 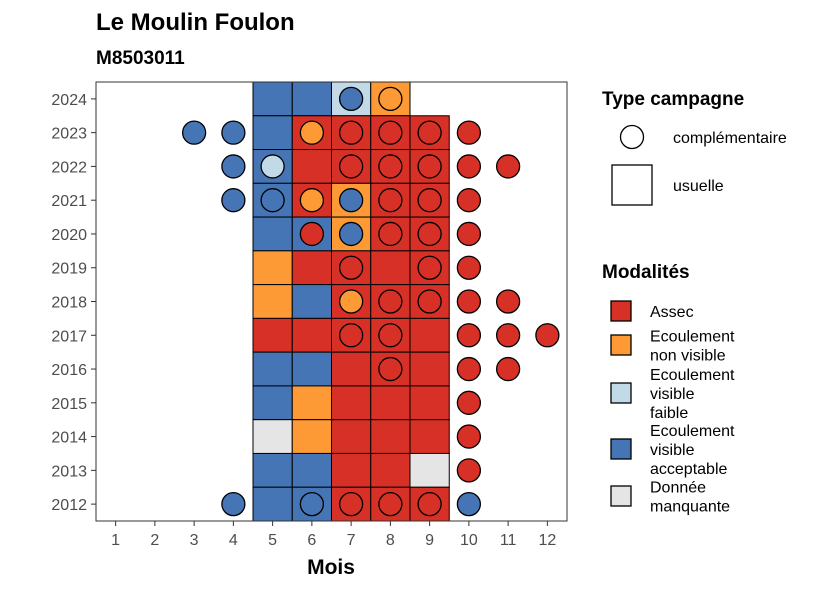 I want to click on legend-fill-label: faible, so click(x=669, y=413).